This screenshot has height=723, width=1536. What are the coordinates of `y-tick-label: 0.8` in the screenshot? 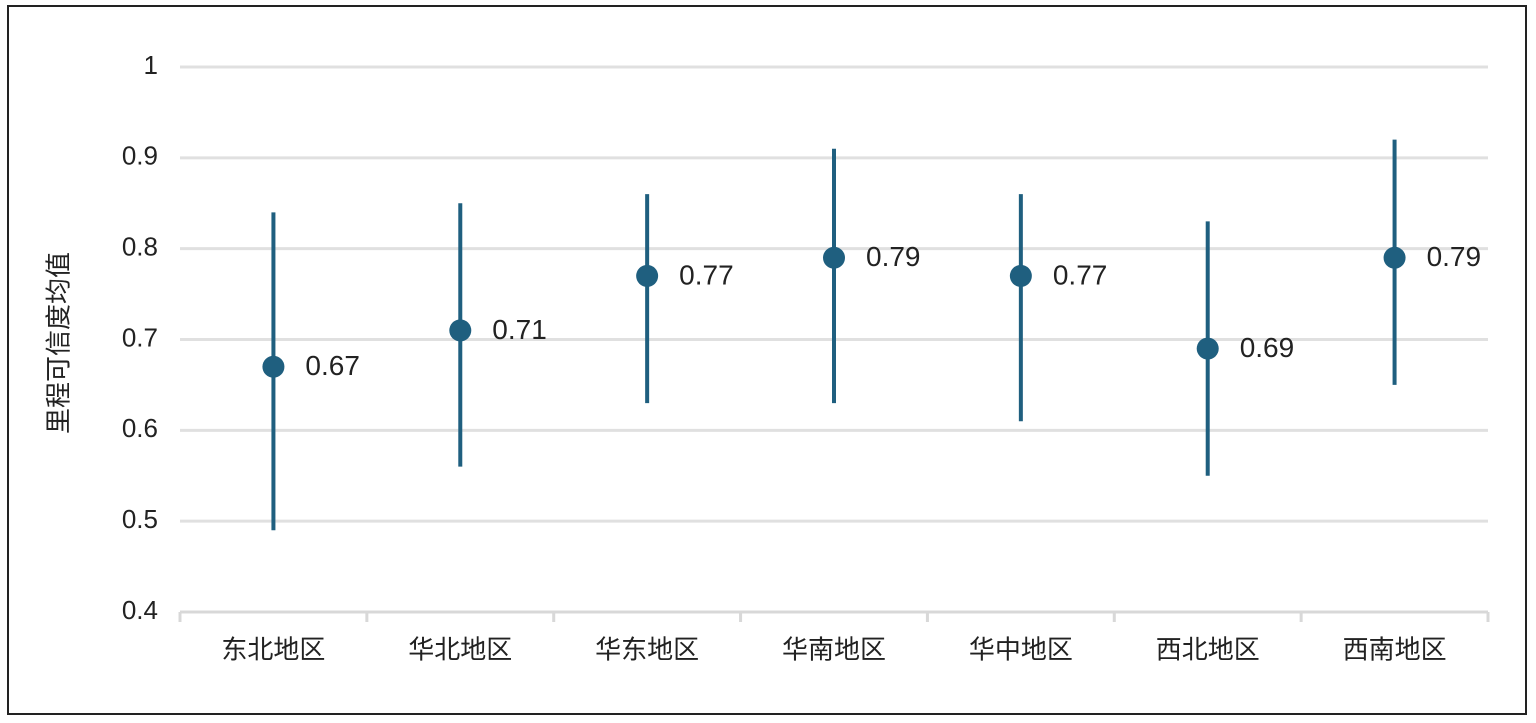 It's located at (140, 247).